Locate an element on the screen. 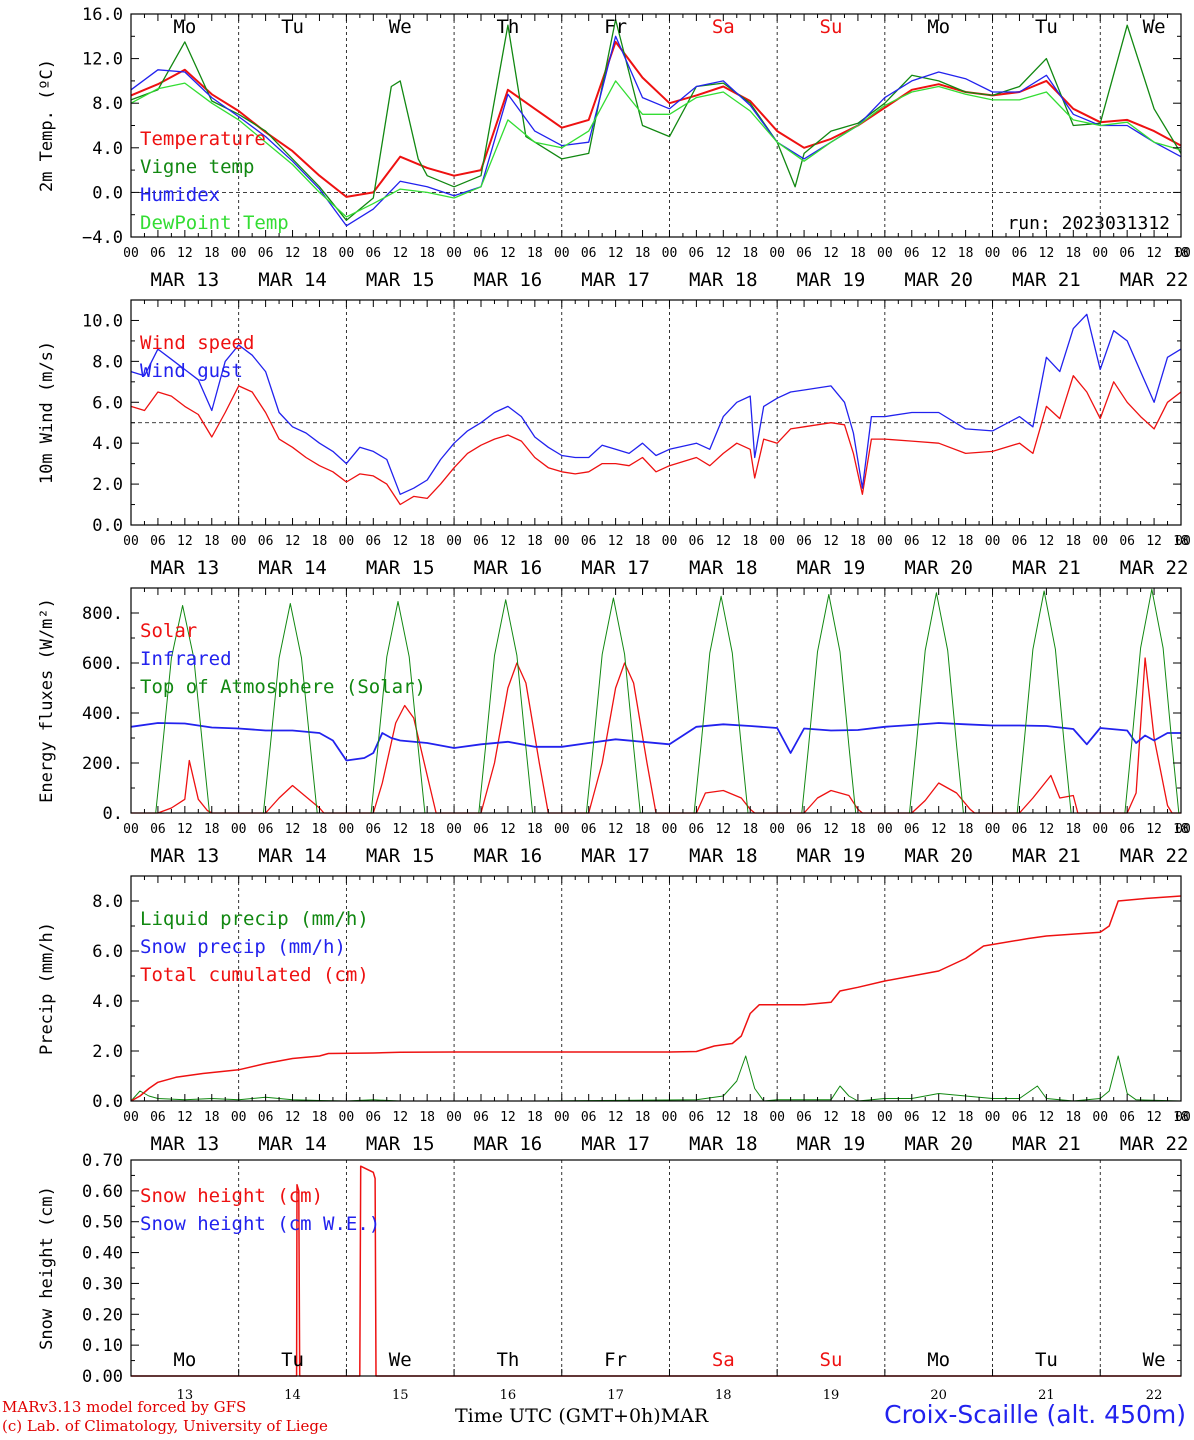 The height and width of the screenshot is (1440, 1194). station-name: Croix-Scaille (alt. 450m) is located at coordinates (1035, 1414).